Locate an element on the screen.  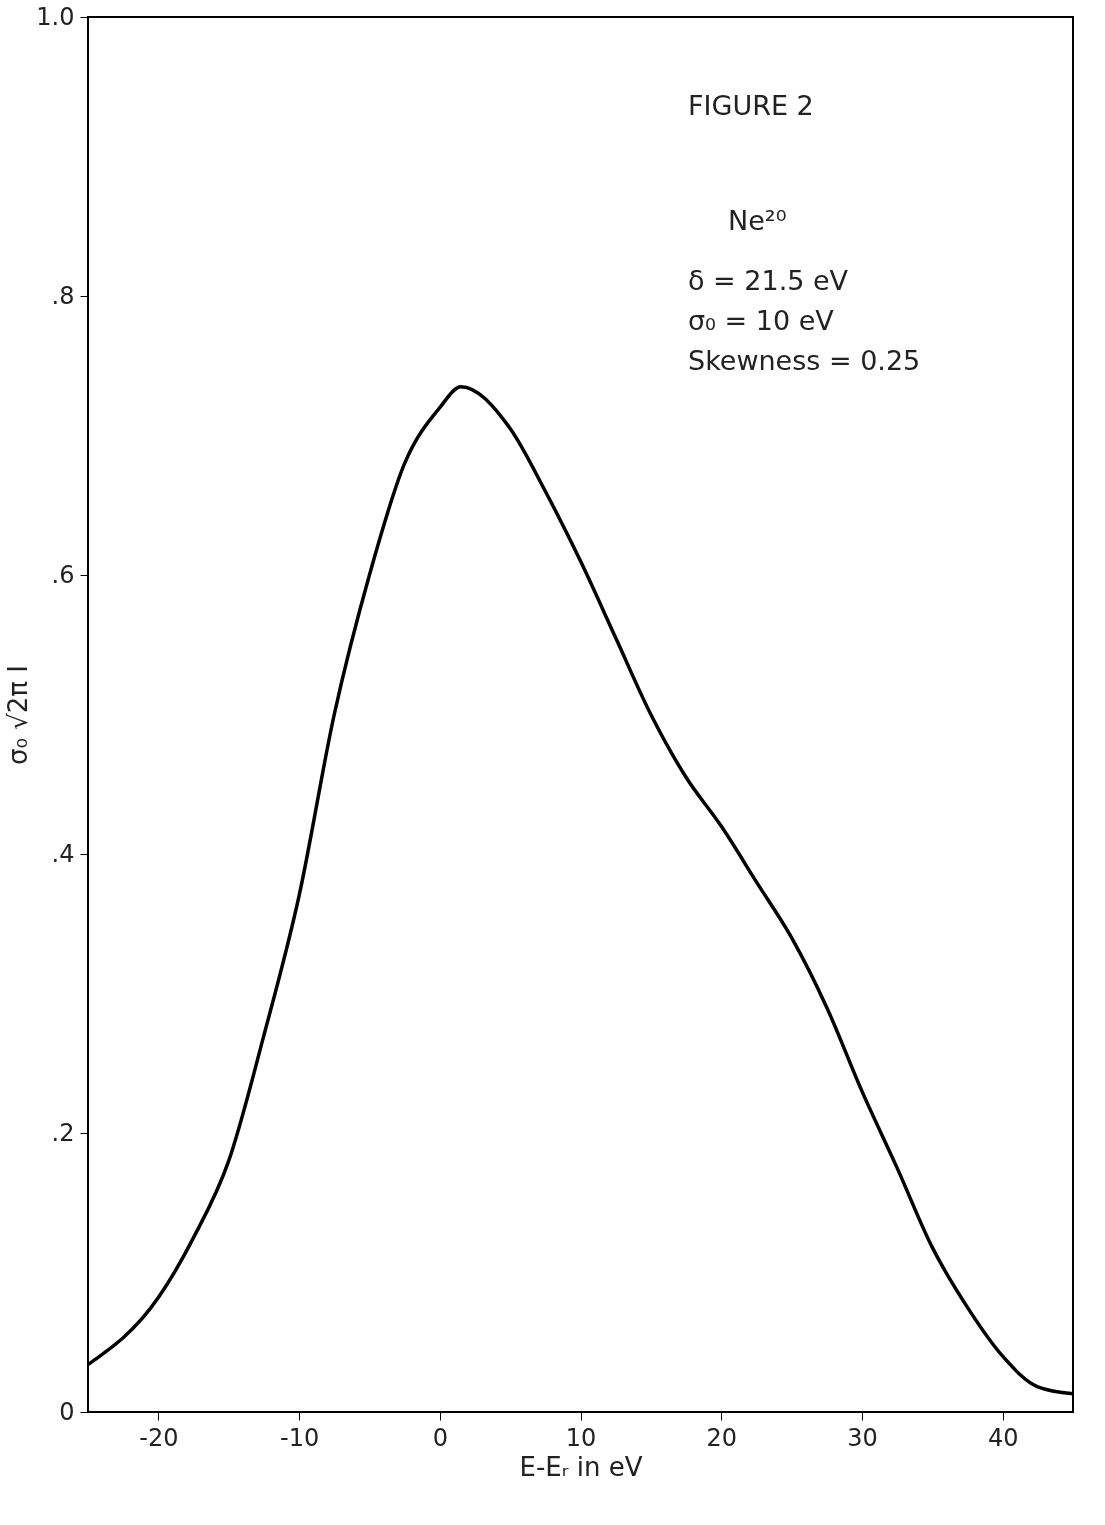
annotation: σ₀ = 10 eV is located at coordinates (761, 320).